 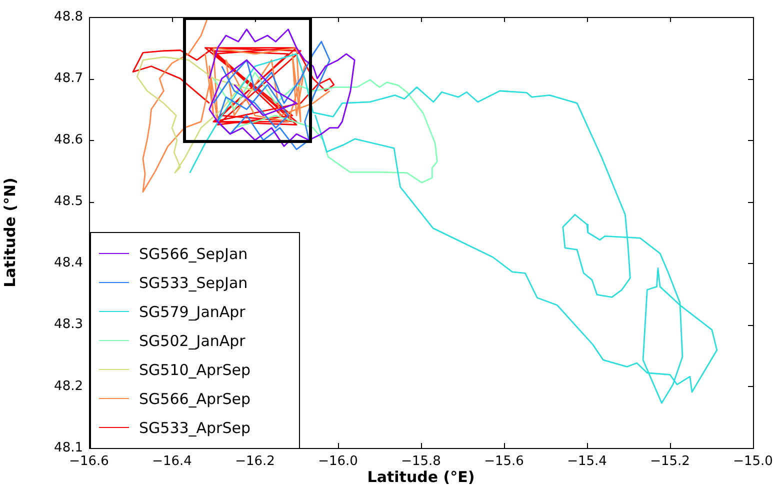 I want to click on legend-label: SG533_AprSep, so click(x=194, y=427).